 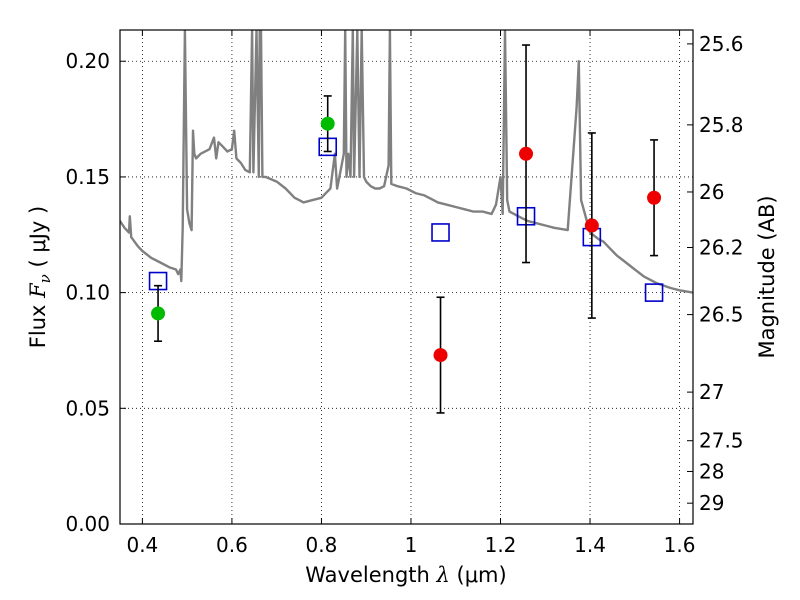 I want to click on y-tick-label: 0.10, so click(x=87, y=293).